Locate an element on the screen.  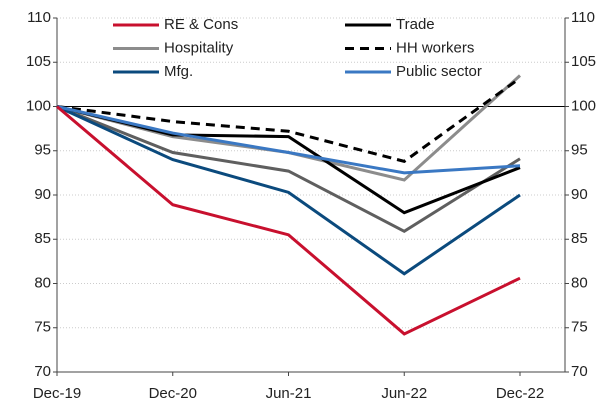
y-tick-label: 95 is located at coordinates (42, 150).